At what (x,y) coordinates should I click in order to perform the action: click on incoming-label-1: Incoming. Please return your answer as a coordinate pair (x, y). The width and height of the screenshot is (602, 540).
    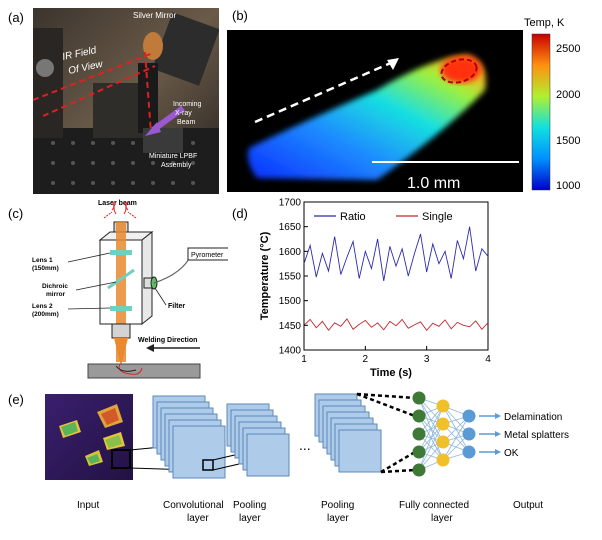
    Looking at the image, I should click on (187, 104).